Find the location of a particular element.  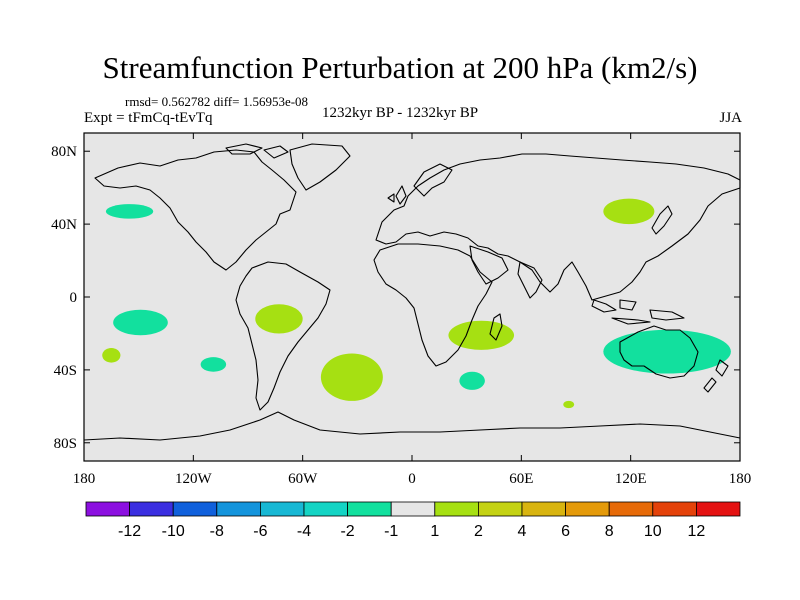

x-tick-label: 60E is located at coordinates (521, 479).